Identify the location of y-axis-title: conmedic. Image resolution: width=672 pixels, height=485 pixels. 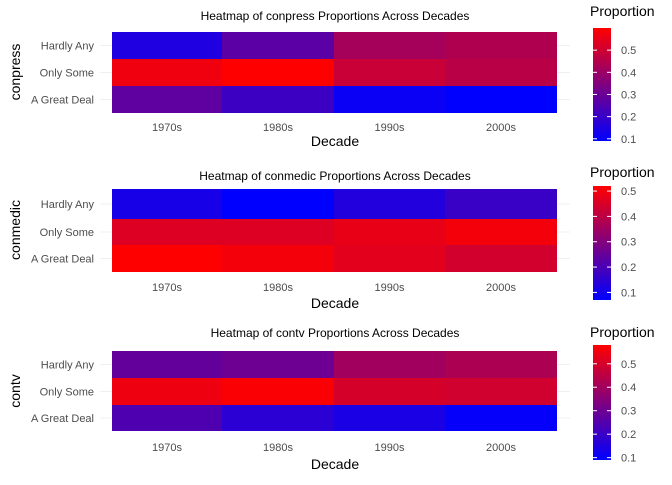
(15, 230).